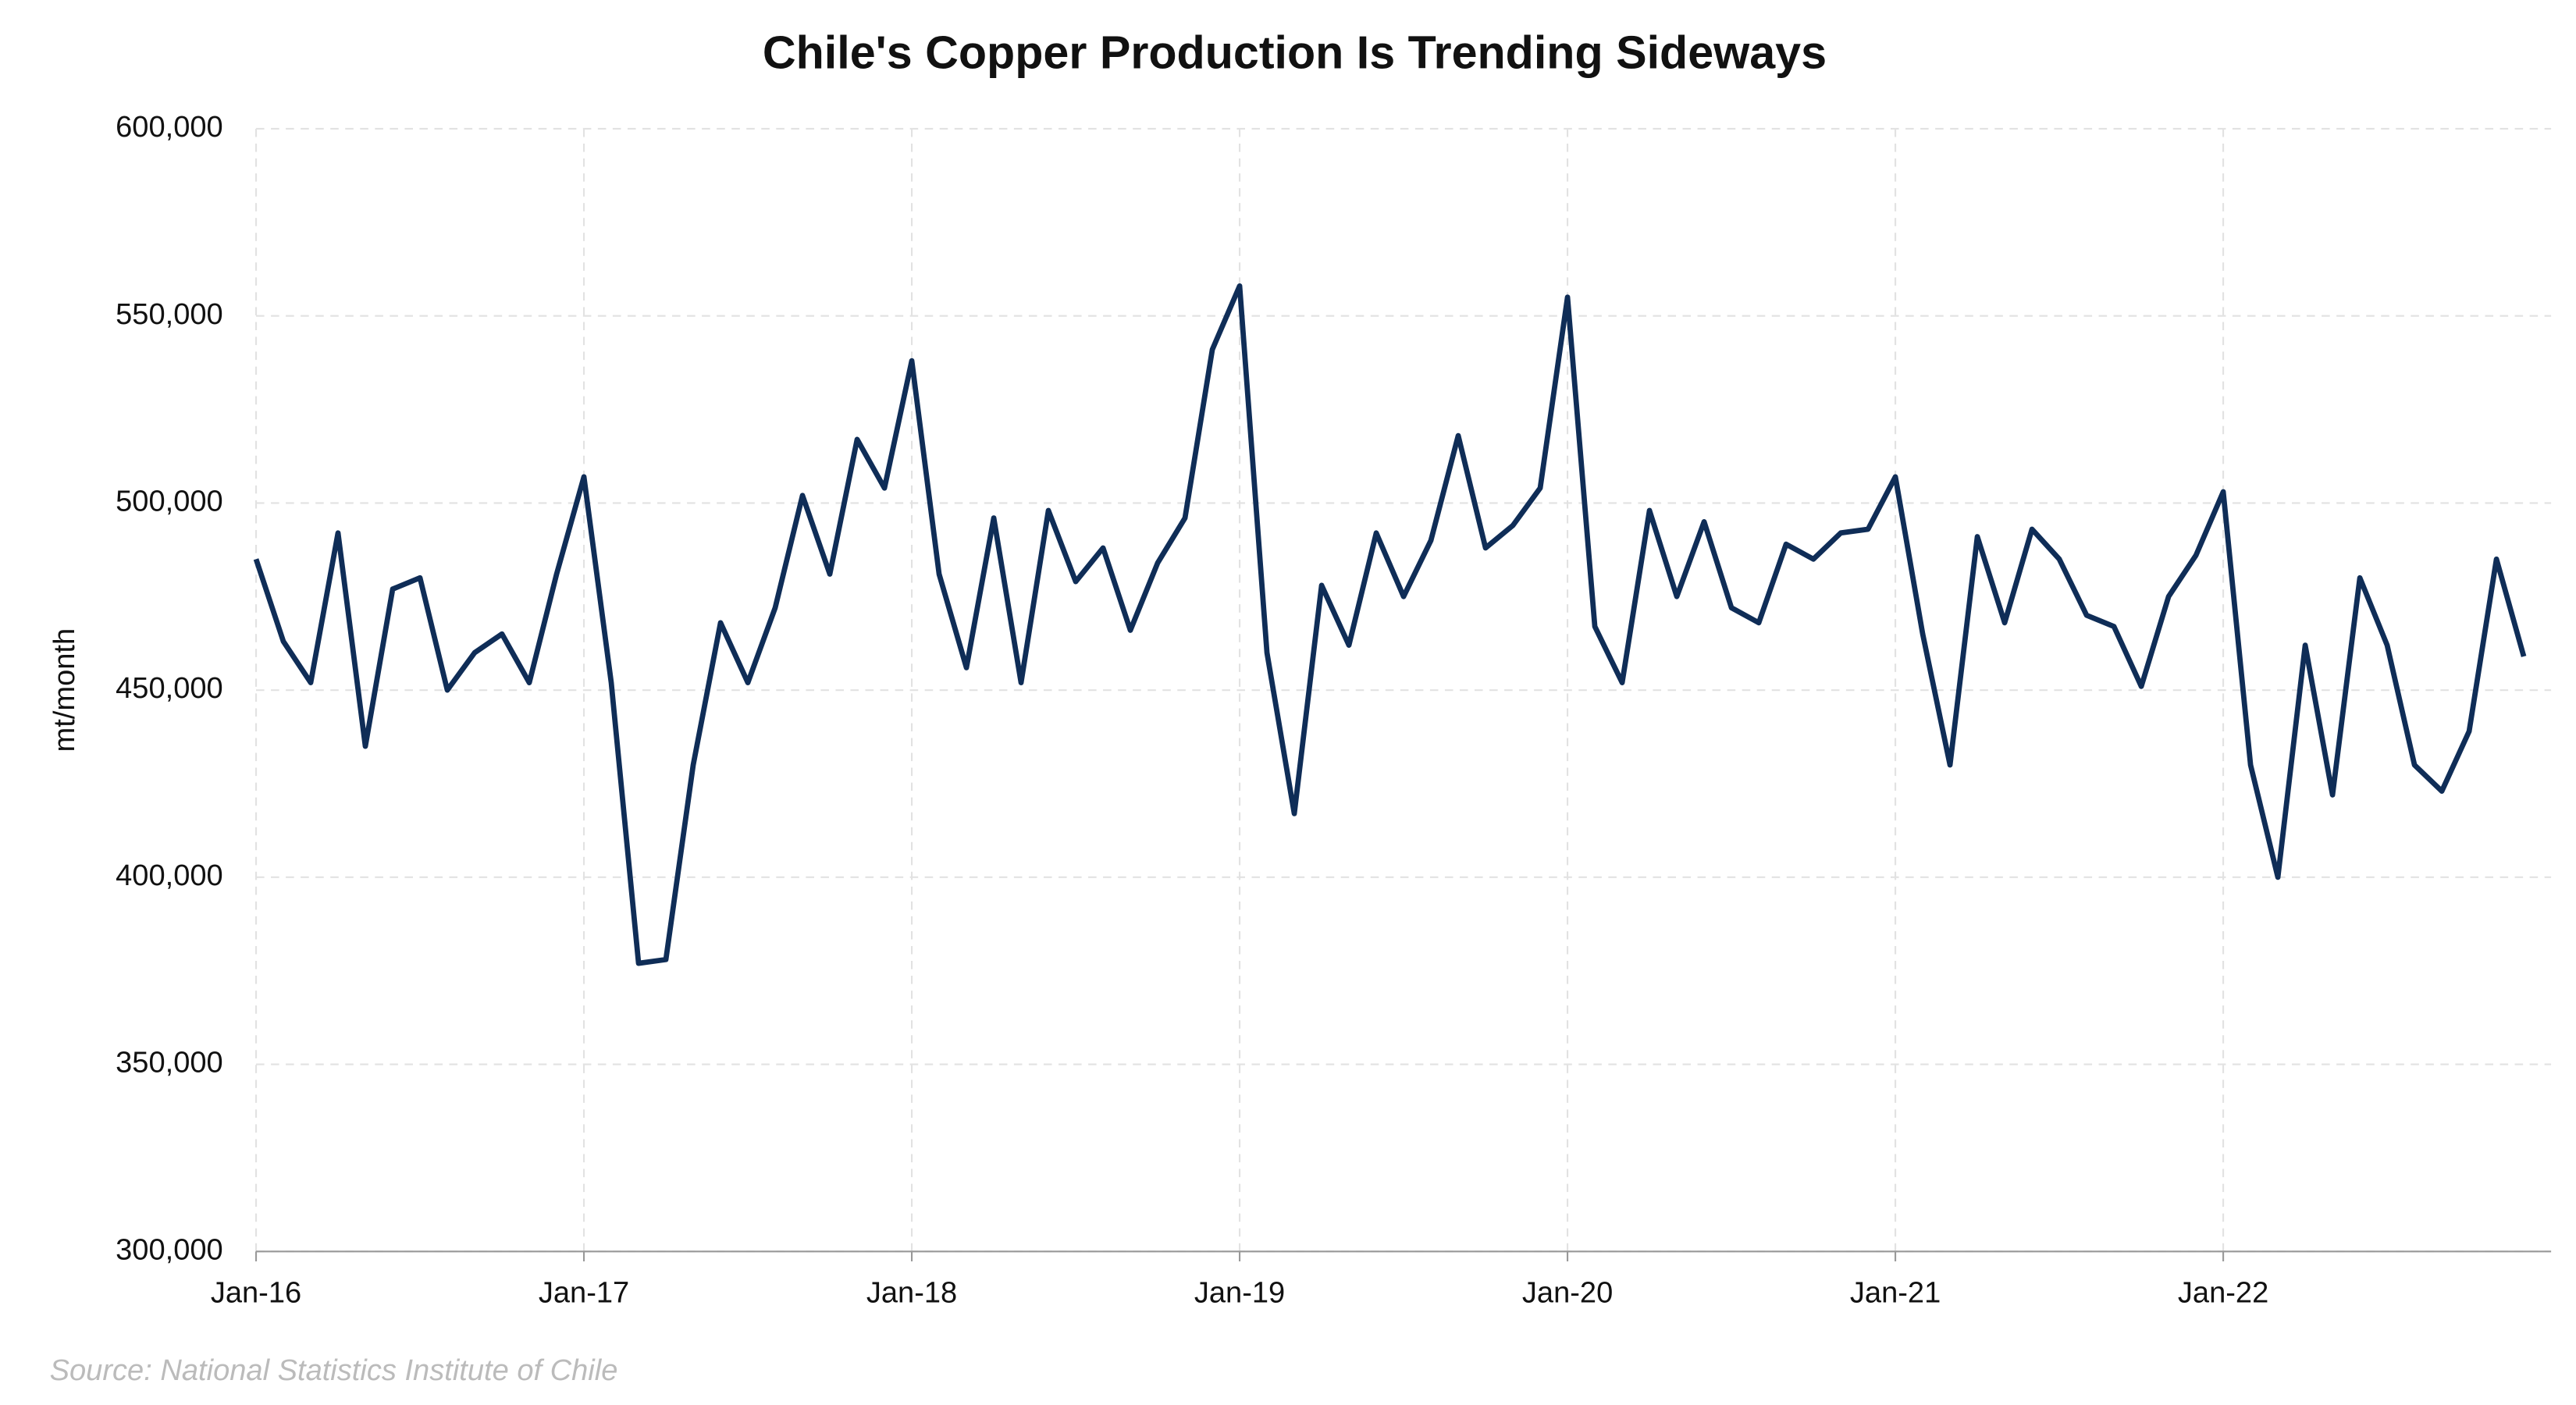 This screenshot has width=2576, height=1405. Describe the element at coordinates (169, 876) in the screenshot. I see `y-tick-label: 400,000` at that location.